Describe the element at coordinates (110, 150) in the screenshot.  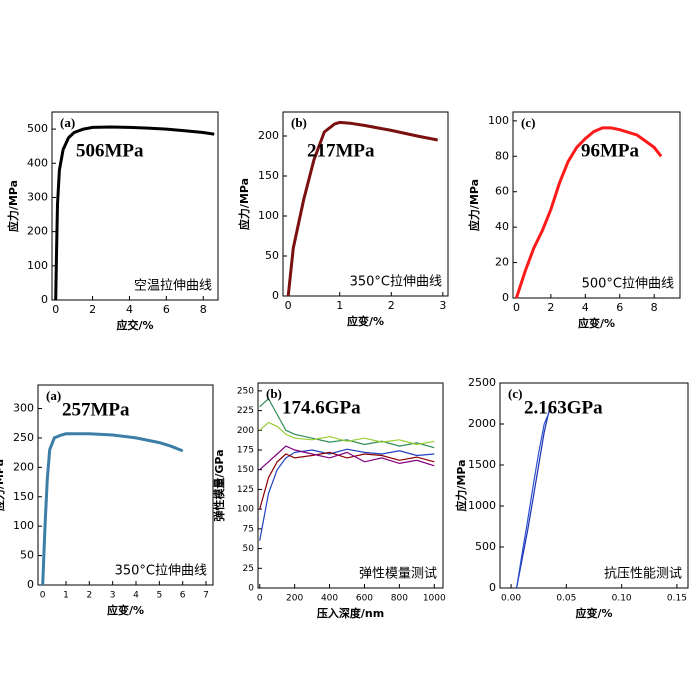
I see `annotation: 506MPa` at that location.